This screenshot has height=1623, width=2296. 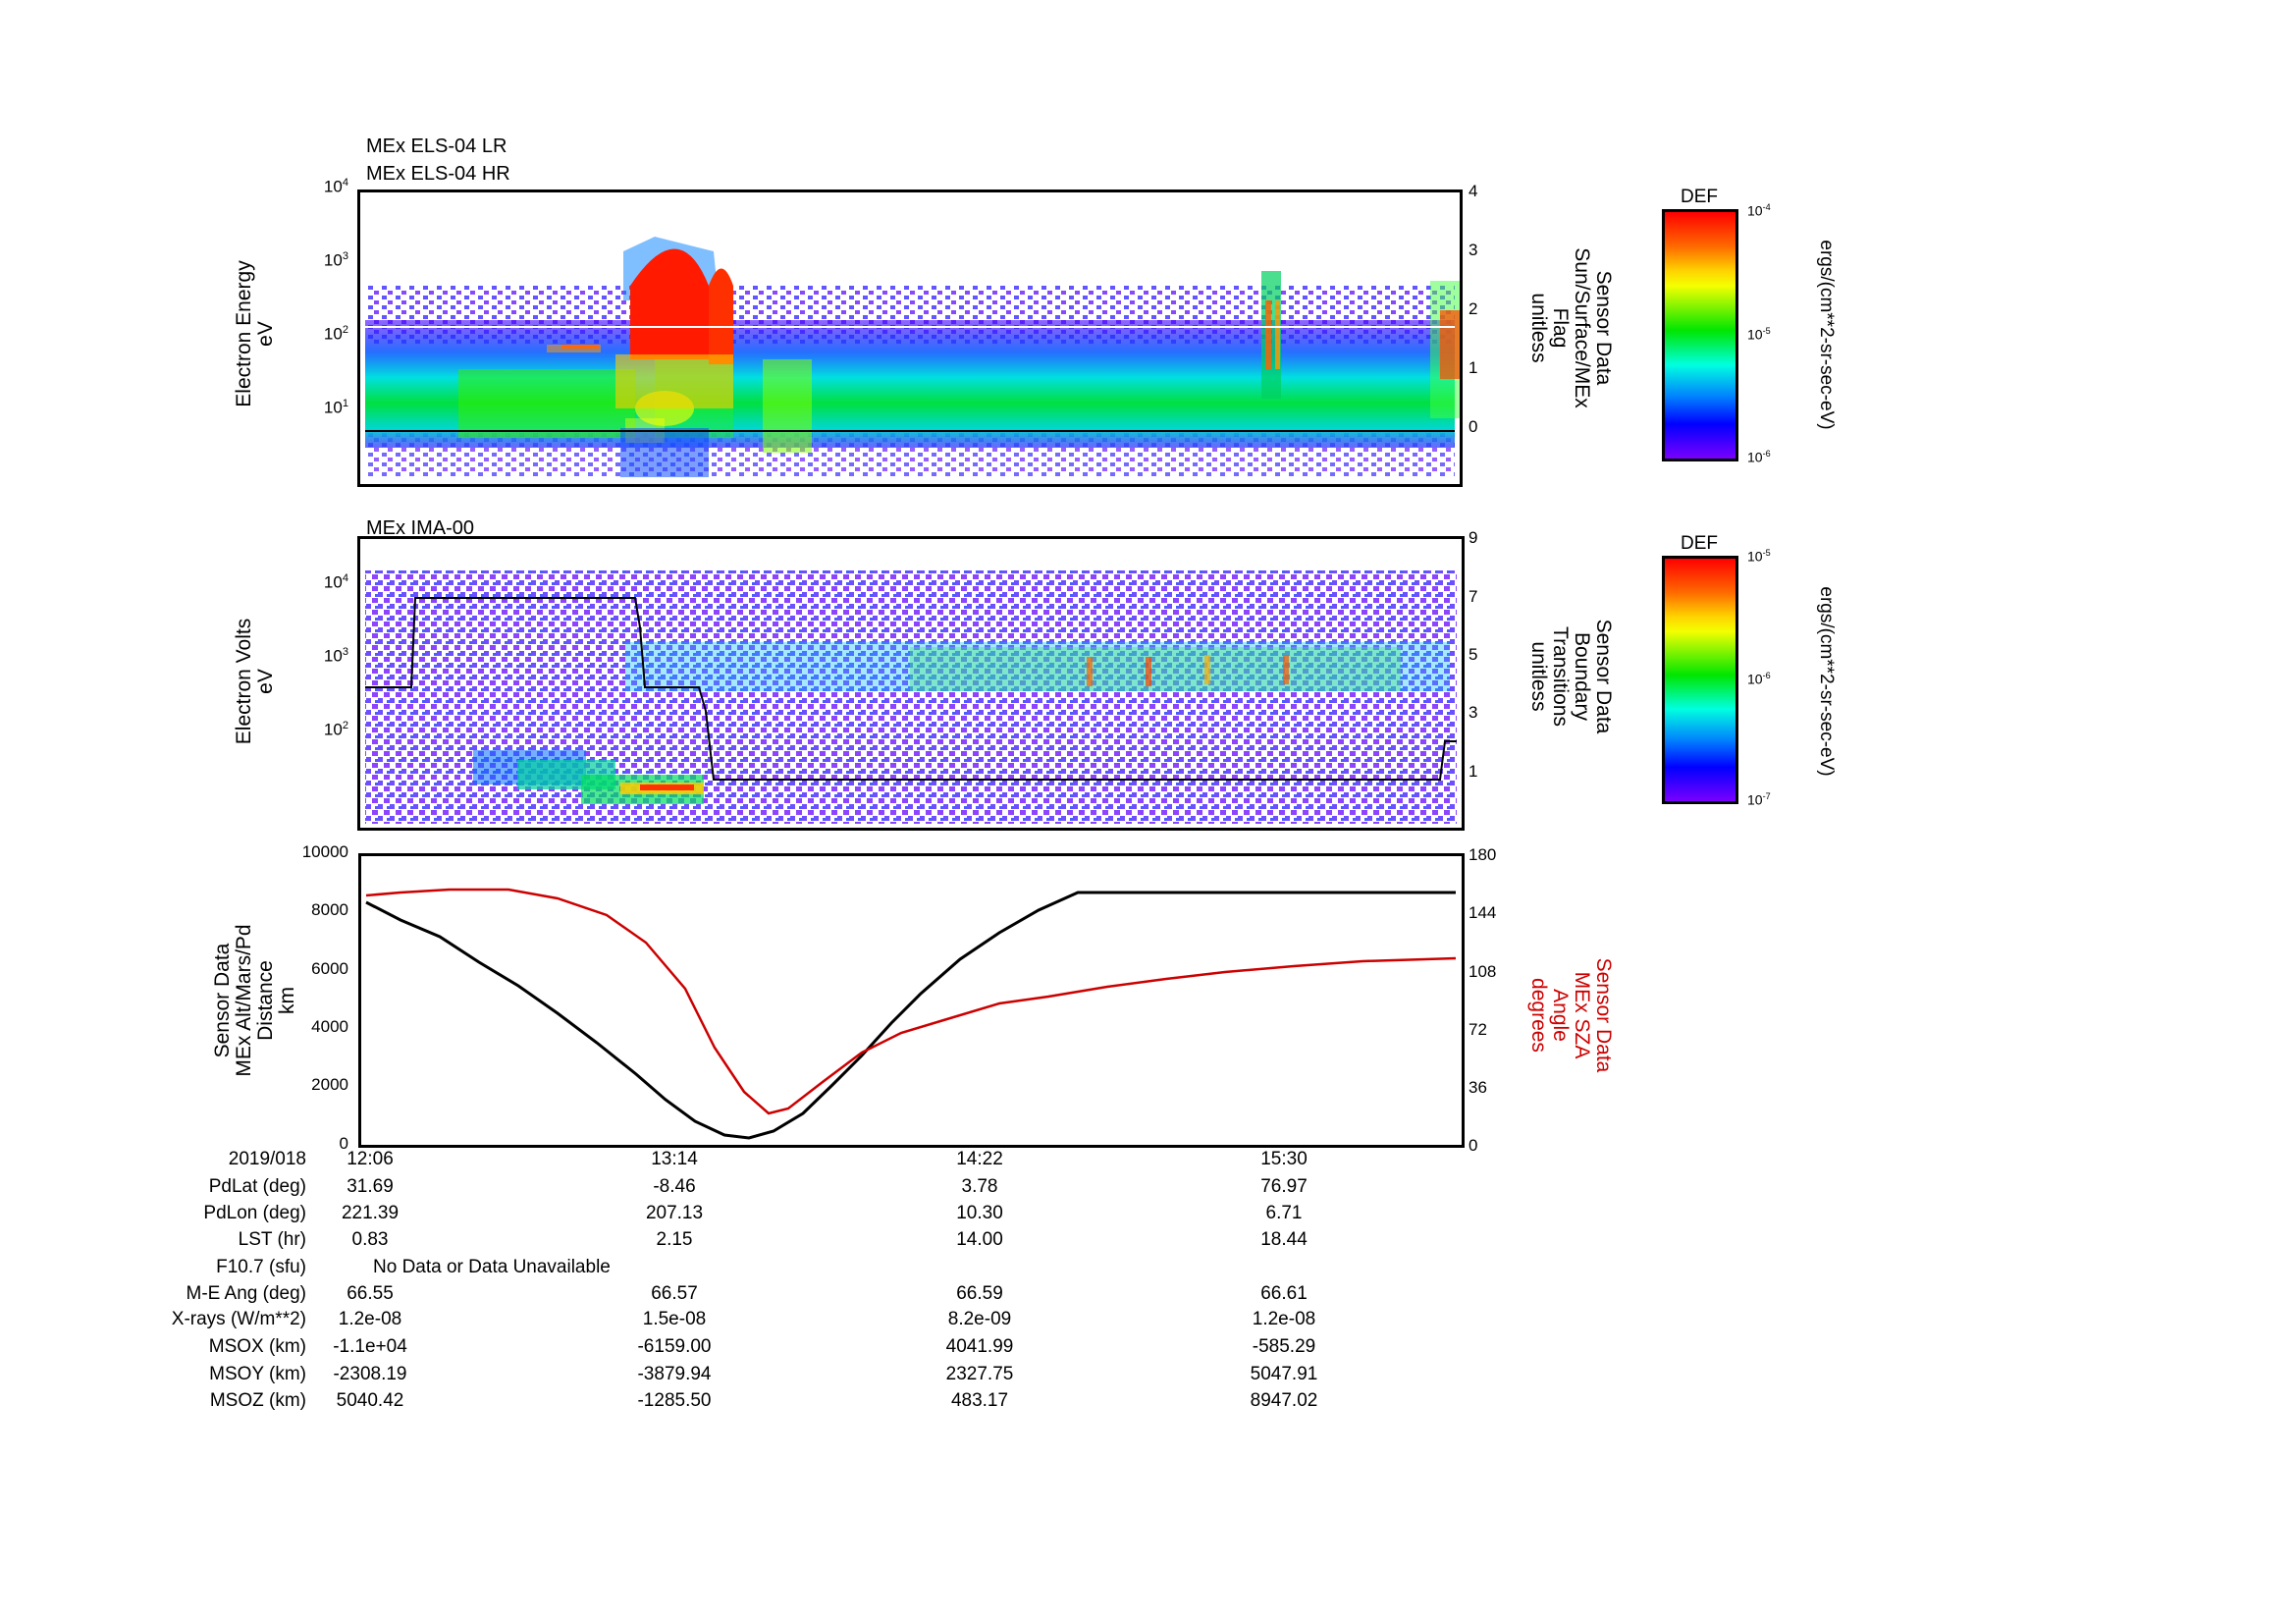 What do you see at coordinates (1827, 681) in the screenshot?
I see `colorbar2-units: ergs/(cm**2-sr-sec-eV)` at bounding box center [1827, 681].